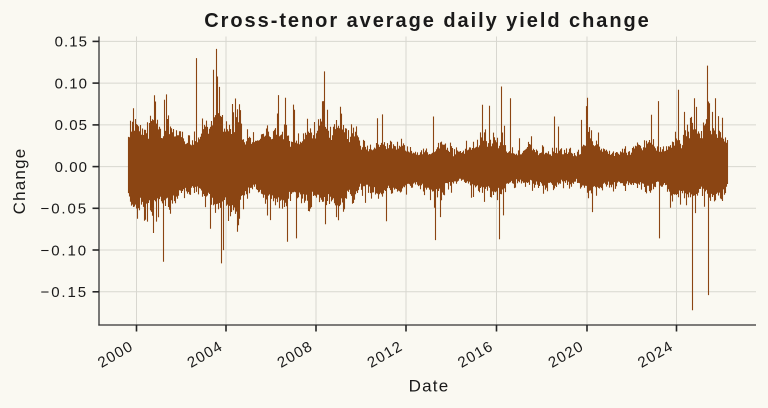 The height and width of the screenshot is (408, 768). Describe the element at coordinates (429, 386) in the screenshot. I see `svg-text: Date` at that location.